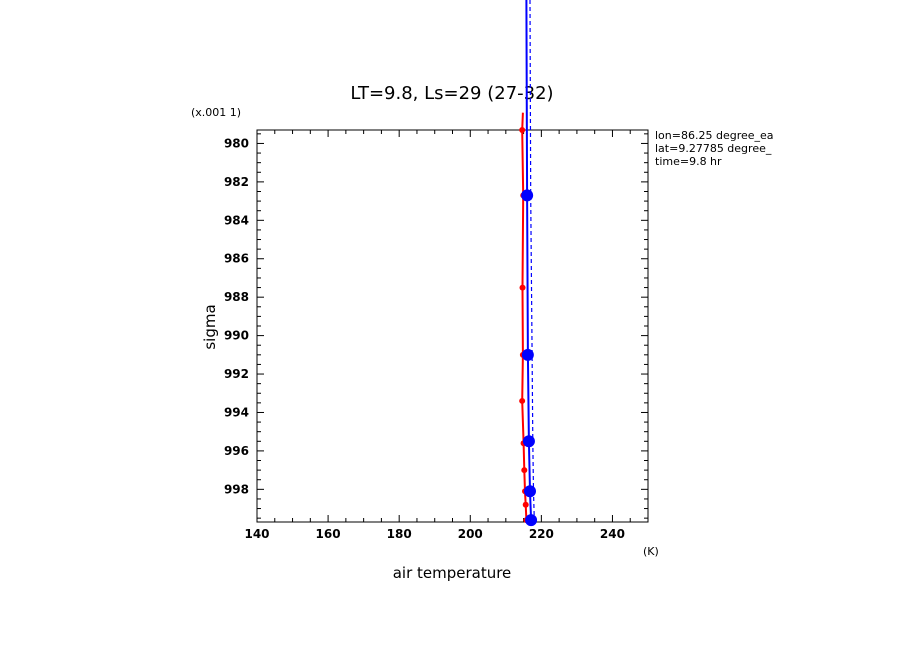  Describe the element at coordinates (256, 534) in the screenshot. I see `x-tick-label: 140` at that location.